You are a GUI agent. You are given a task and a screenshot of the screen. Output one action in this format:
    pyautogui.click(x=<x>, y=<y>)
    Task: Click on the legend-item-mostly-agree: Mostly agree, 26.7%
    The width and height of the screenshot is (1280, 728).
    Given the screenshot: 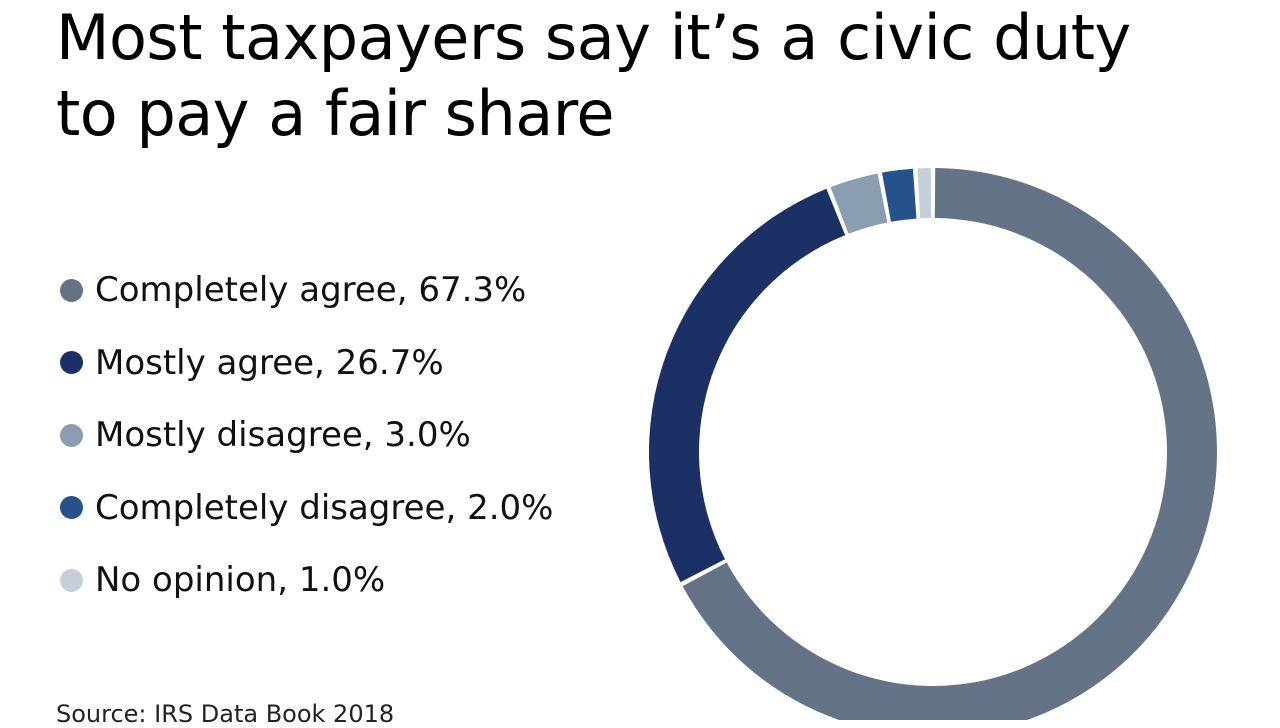 What is the action you would take?
    pyautogui.click(x=306, y=363)
    